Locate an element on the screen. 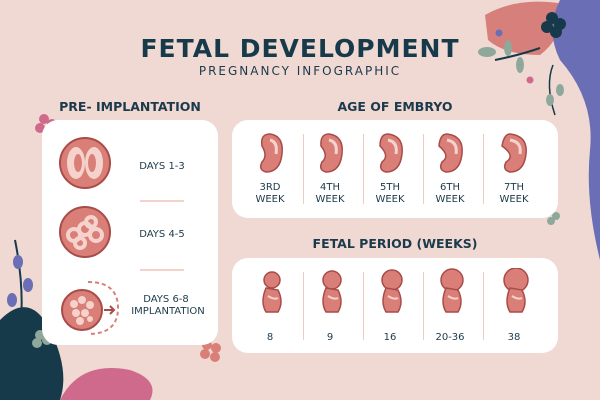 The image size is (600, 400). fetal-week-2: 16 is located at coordinates (390, 306).